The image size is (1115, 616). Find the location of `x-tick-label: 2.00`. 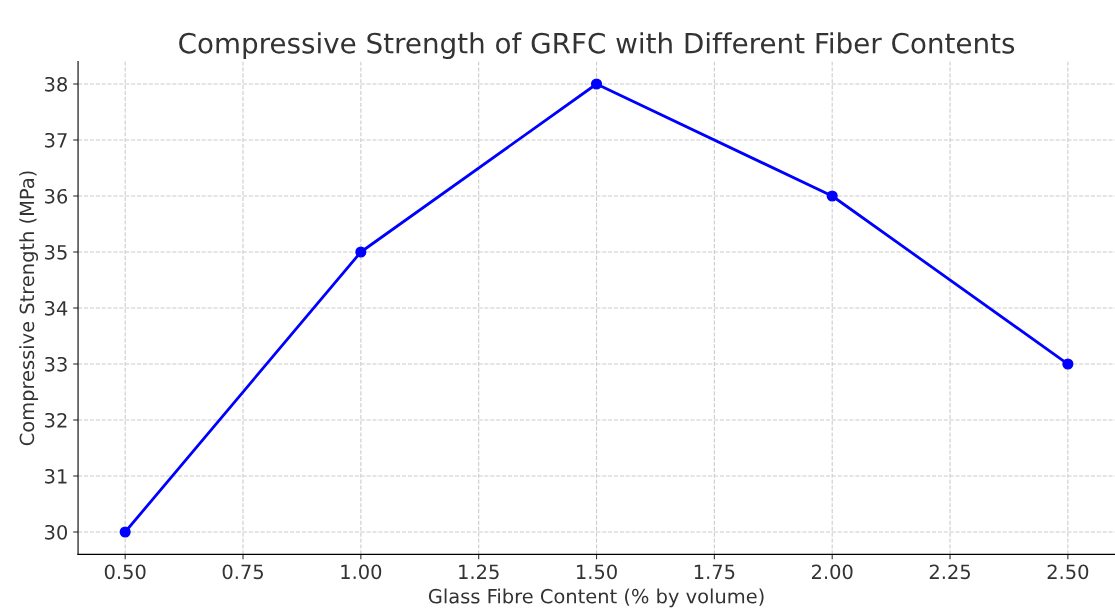

x-tick-label: 2.00 is located at coordinates (832, 572).